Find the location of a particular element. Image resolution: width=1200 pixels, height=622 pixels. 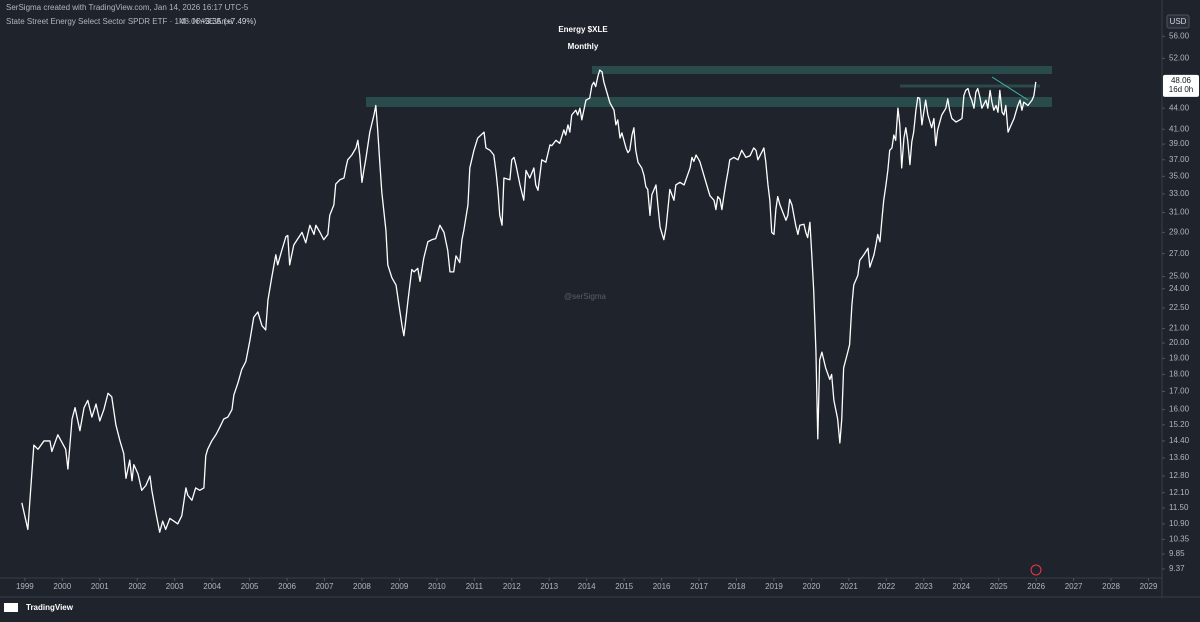

y-tick-label: 29.00 is located at coordinates (1179, 231).